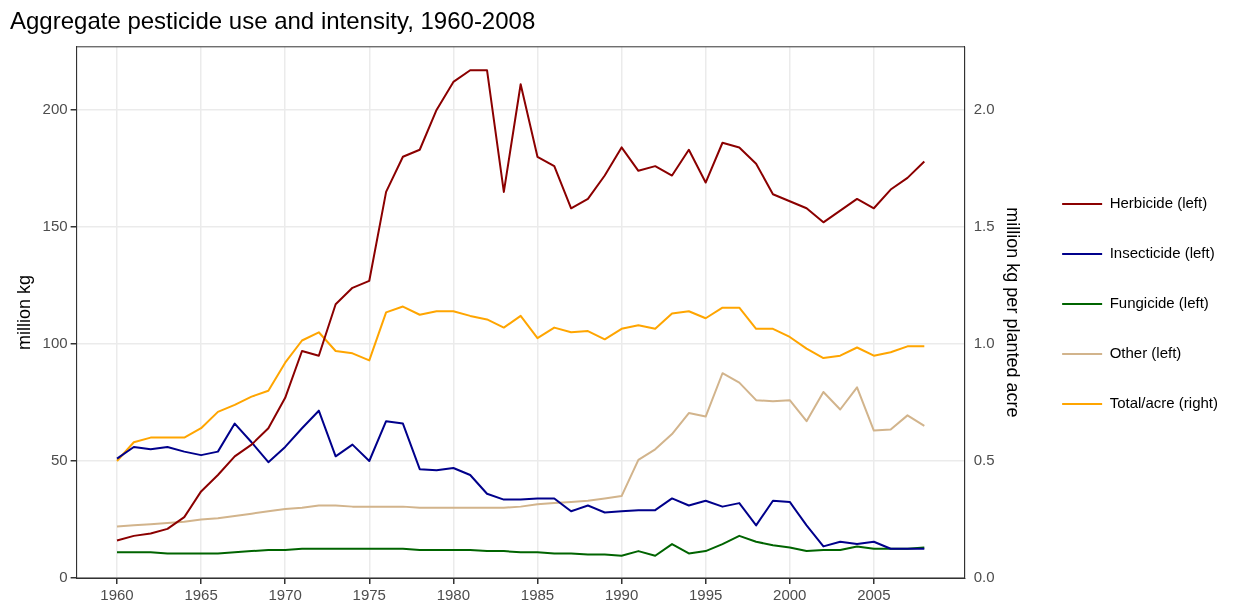  What do you see at coordinates (273, 21) in the screenshot?
I see `chart-title: Aggregate pesticide use and intensity, 1960-2008` at bounding box center [273, 21].